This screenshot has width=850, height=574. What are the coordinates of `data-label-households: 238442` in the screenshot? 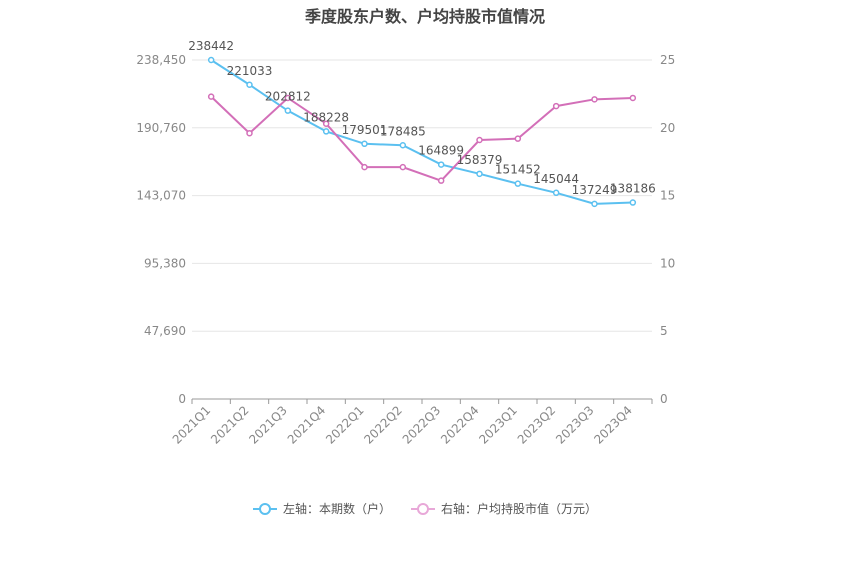 It's located at (211, 46).